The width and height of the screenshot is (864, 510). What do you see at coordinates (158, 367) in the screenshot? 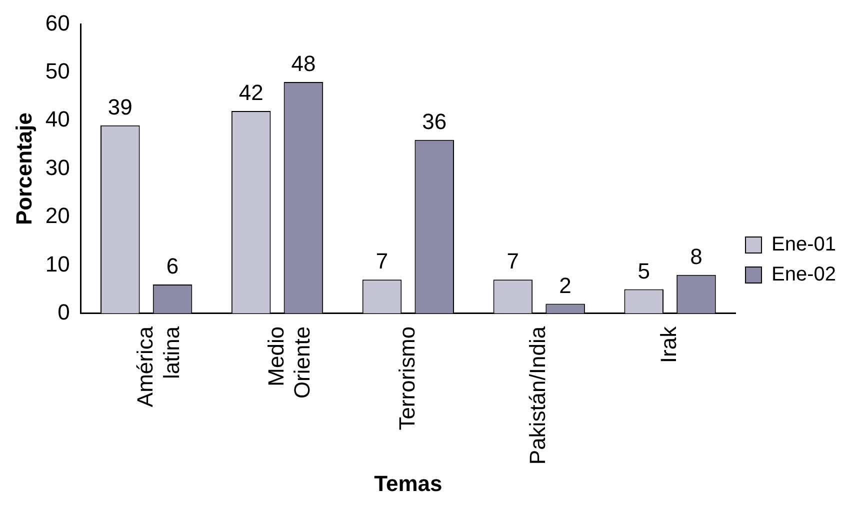
I see `x-tick-label: América latina` at bounding box center [158, 367].